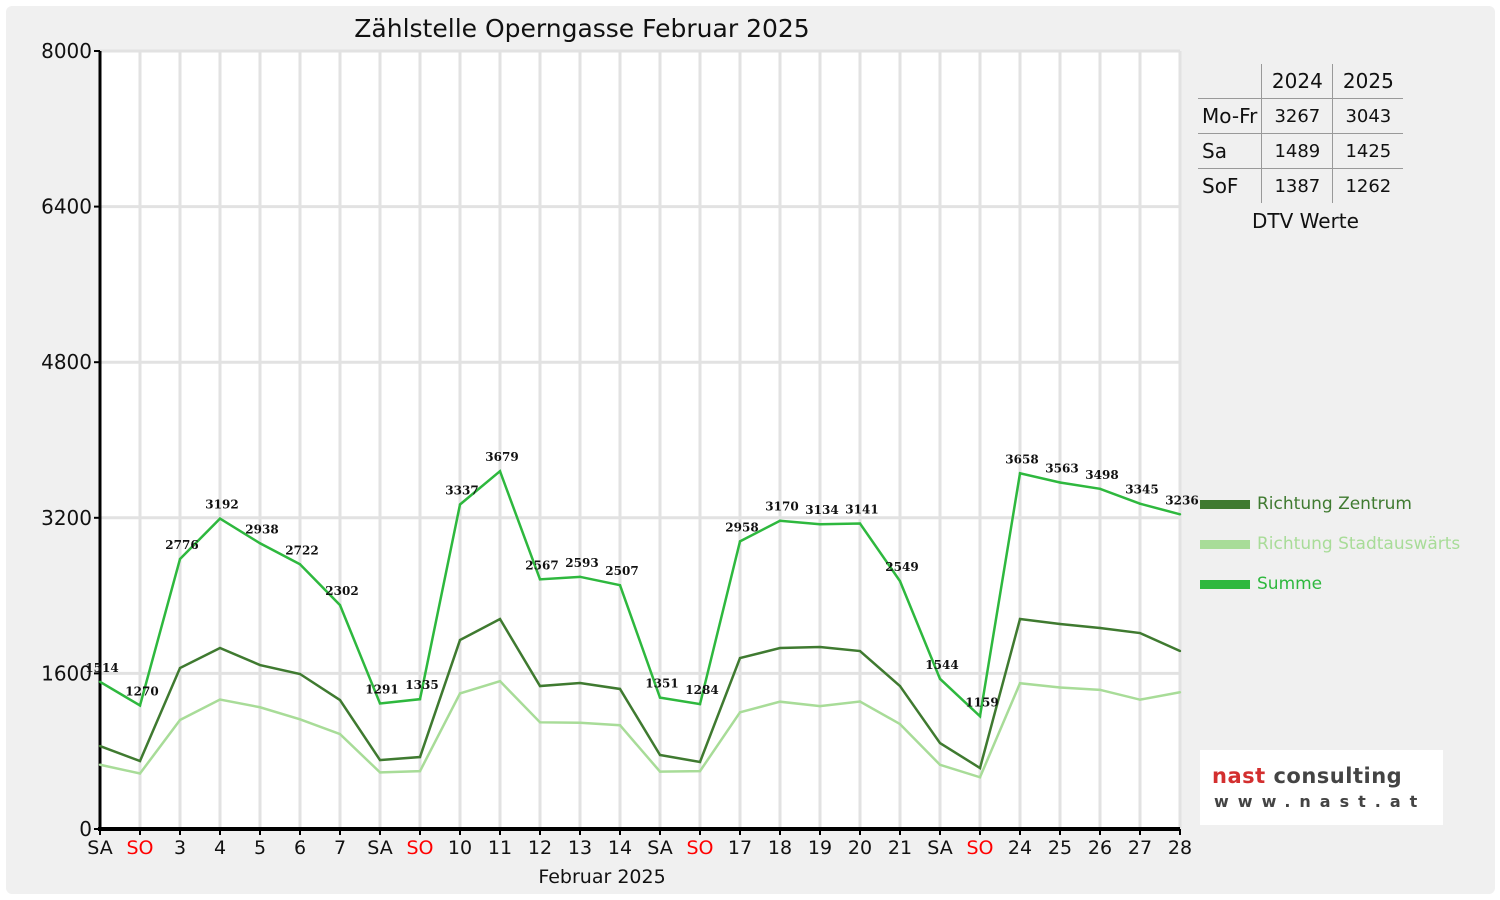 Image resolution: width=1500 pixels, height=900 pixels. What do you see at coordinates (1297, 151) in the screenshot?
I see `dtv-cell: 1489` at bounding box center [1297, 151].